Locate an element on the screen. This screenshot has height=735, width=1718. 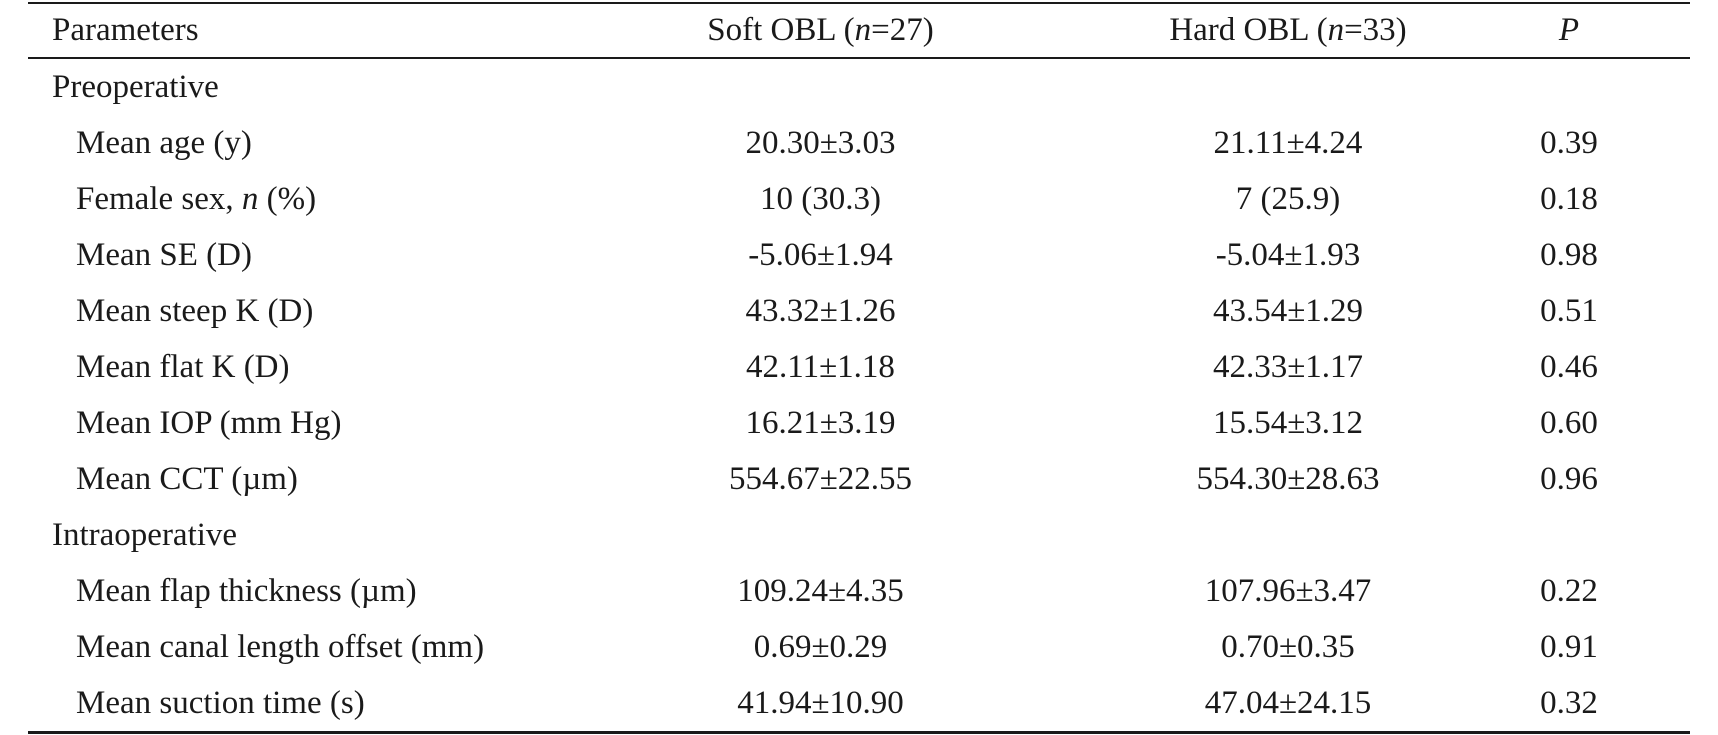
header-hard-obl: Hard OBL (n=33) is located at coordinates (1223, 30).